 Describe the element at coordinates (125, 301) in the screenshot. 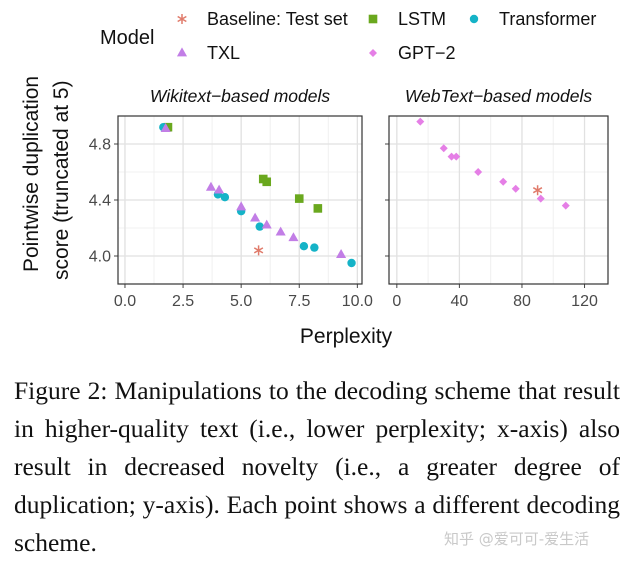

I see `x-tick-label: 0.0` at that location.